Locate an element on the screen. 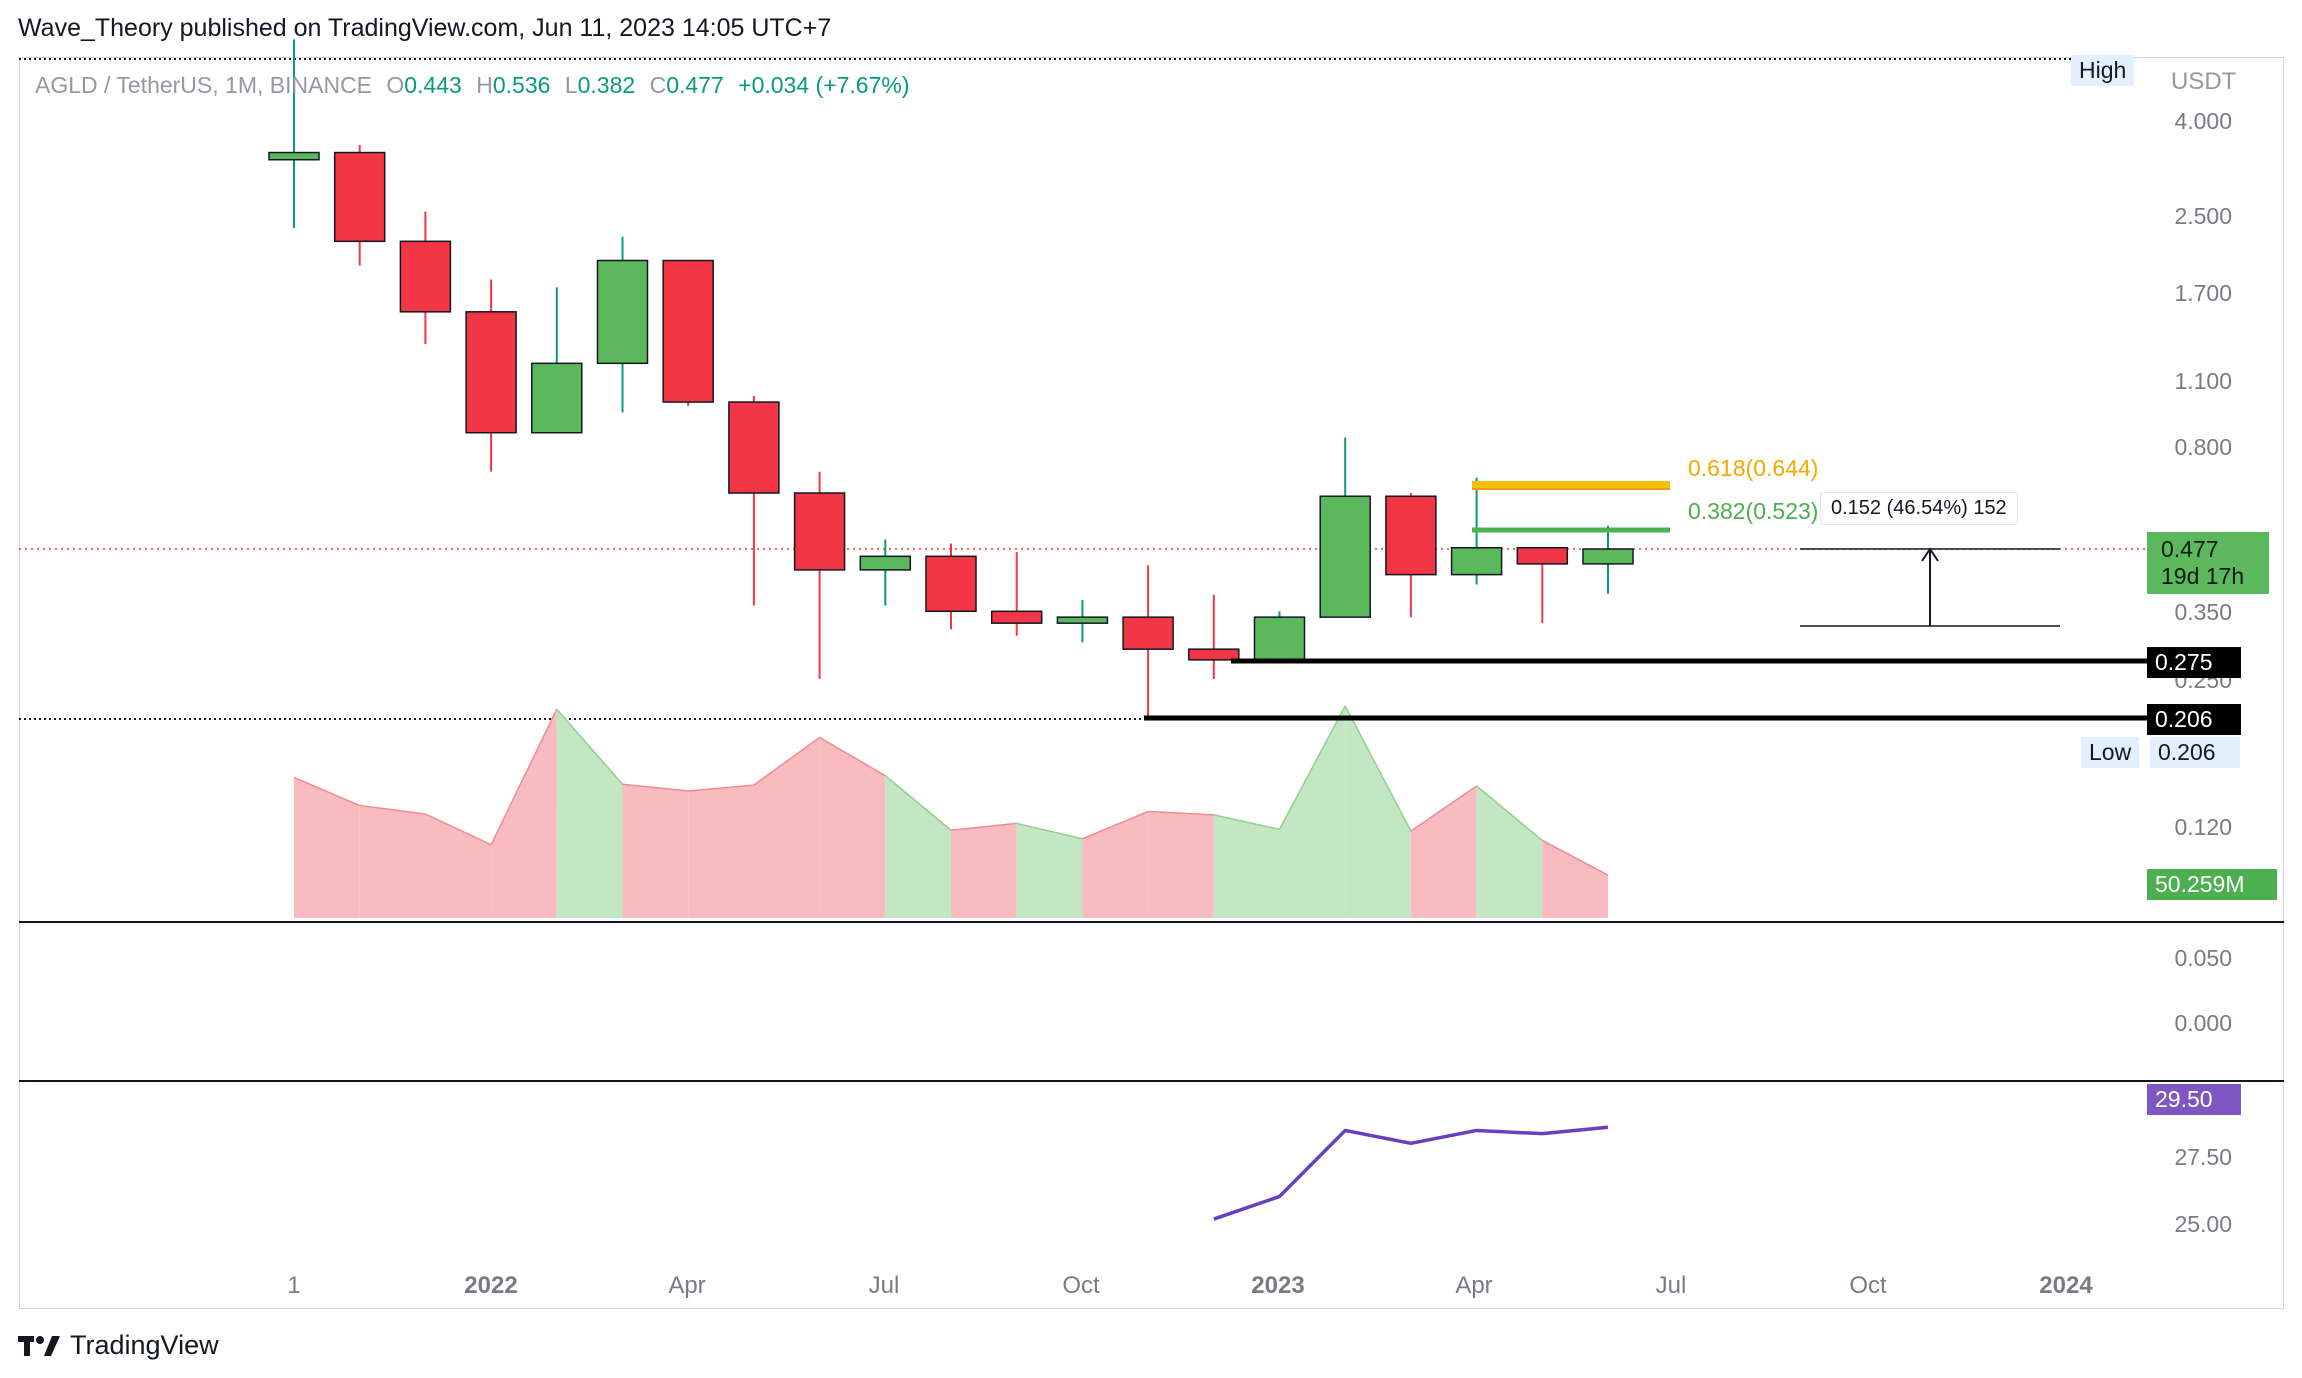 This screenshot has height=1378, width=2302. fib-618-label: 0.618(0.644) is located at coordinates (1753, 468).